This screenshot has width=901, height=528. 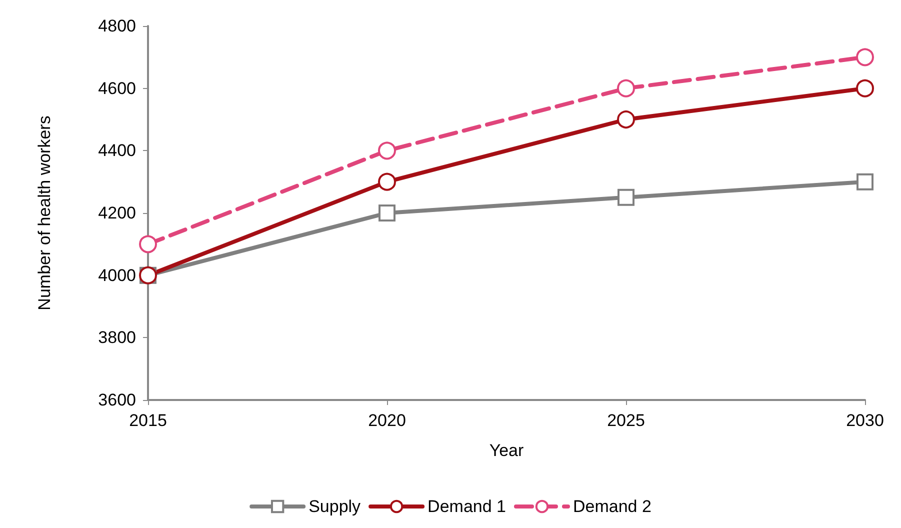 What do you see at coordinates (335, 506) in the screenshot?
I see `legend-label: Supply` at bounding box center [335, 506].